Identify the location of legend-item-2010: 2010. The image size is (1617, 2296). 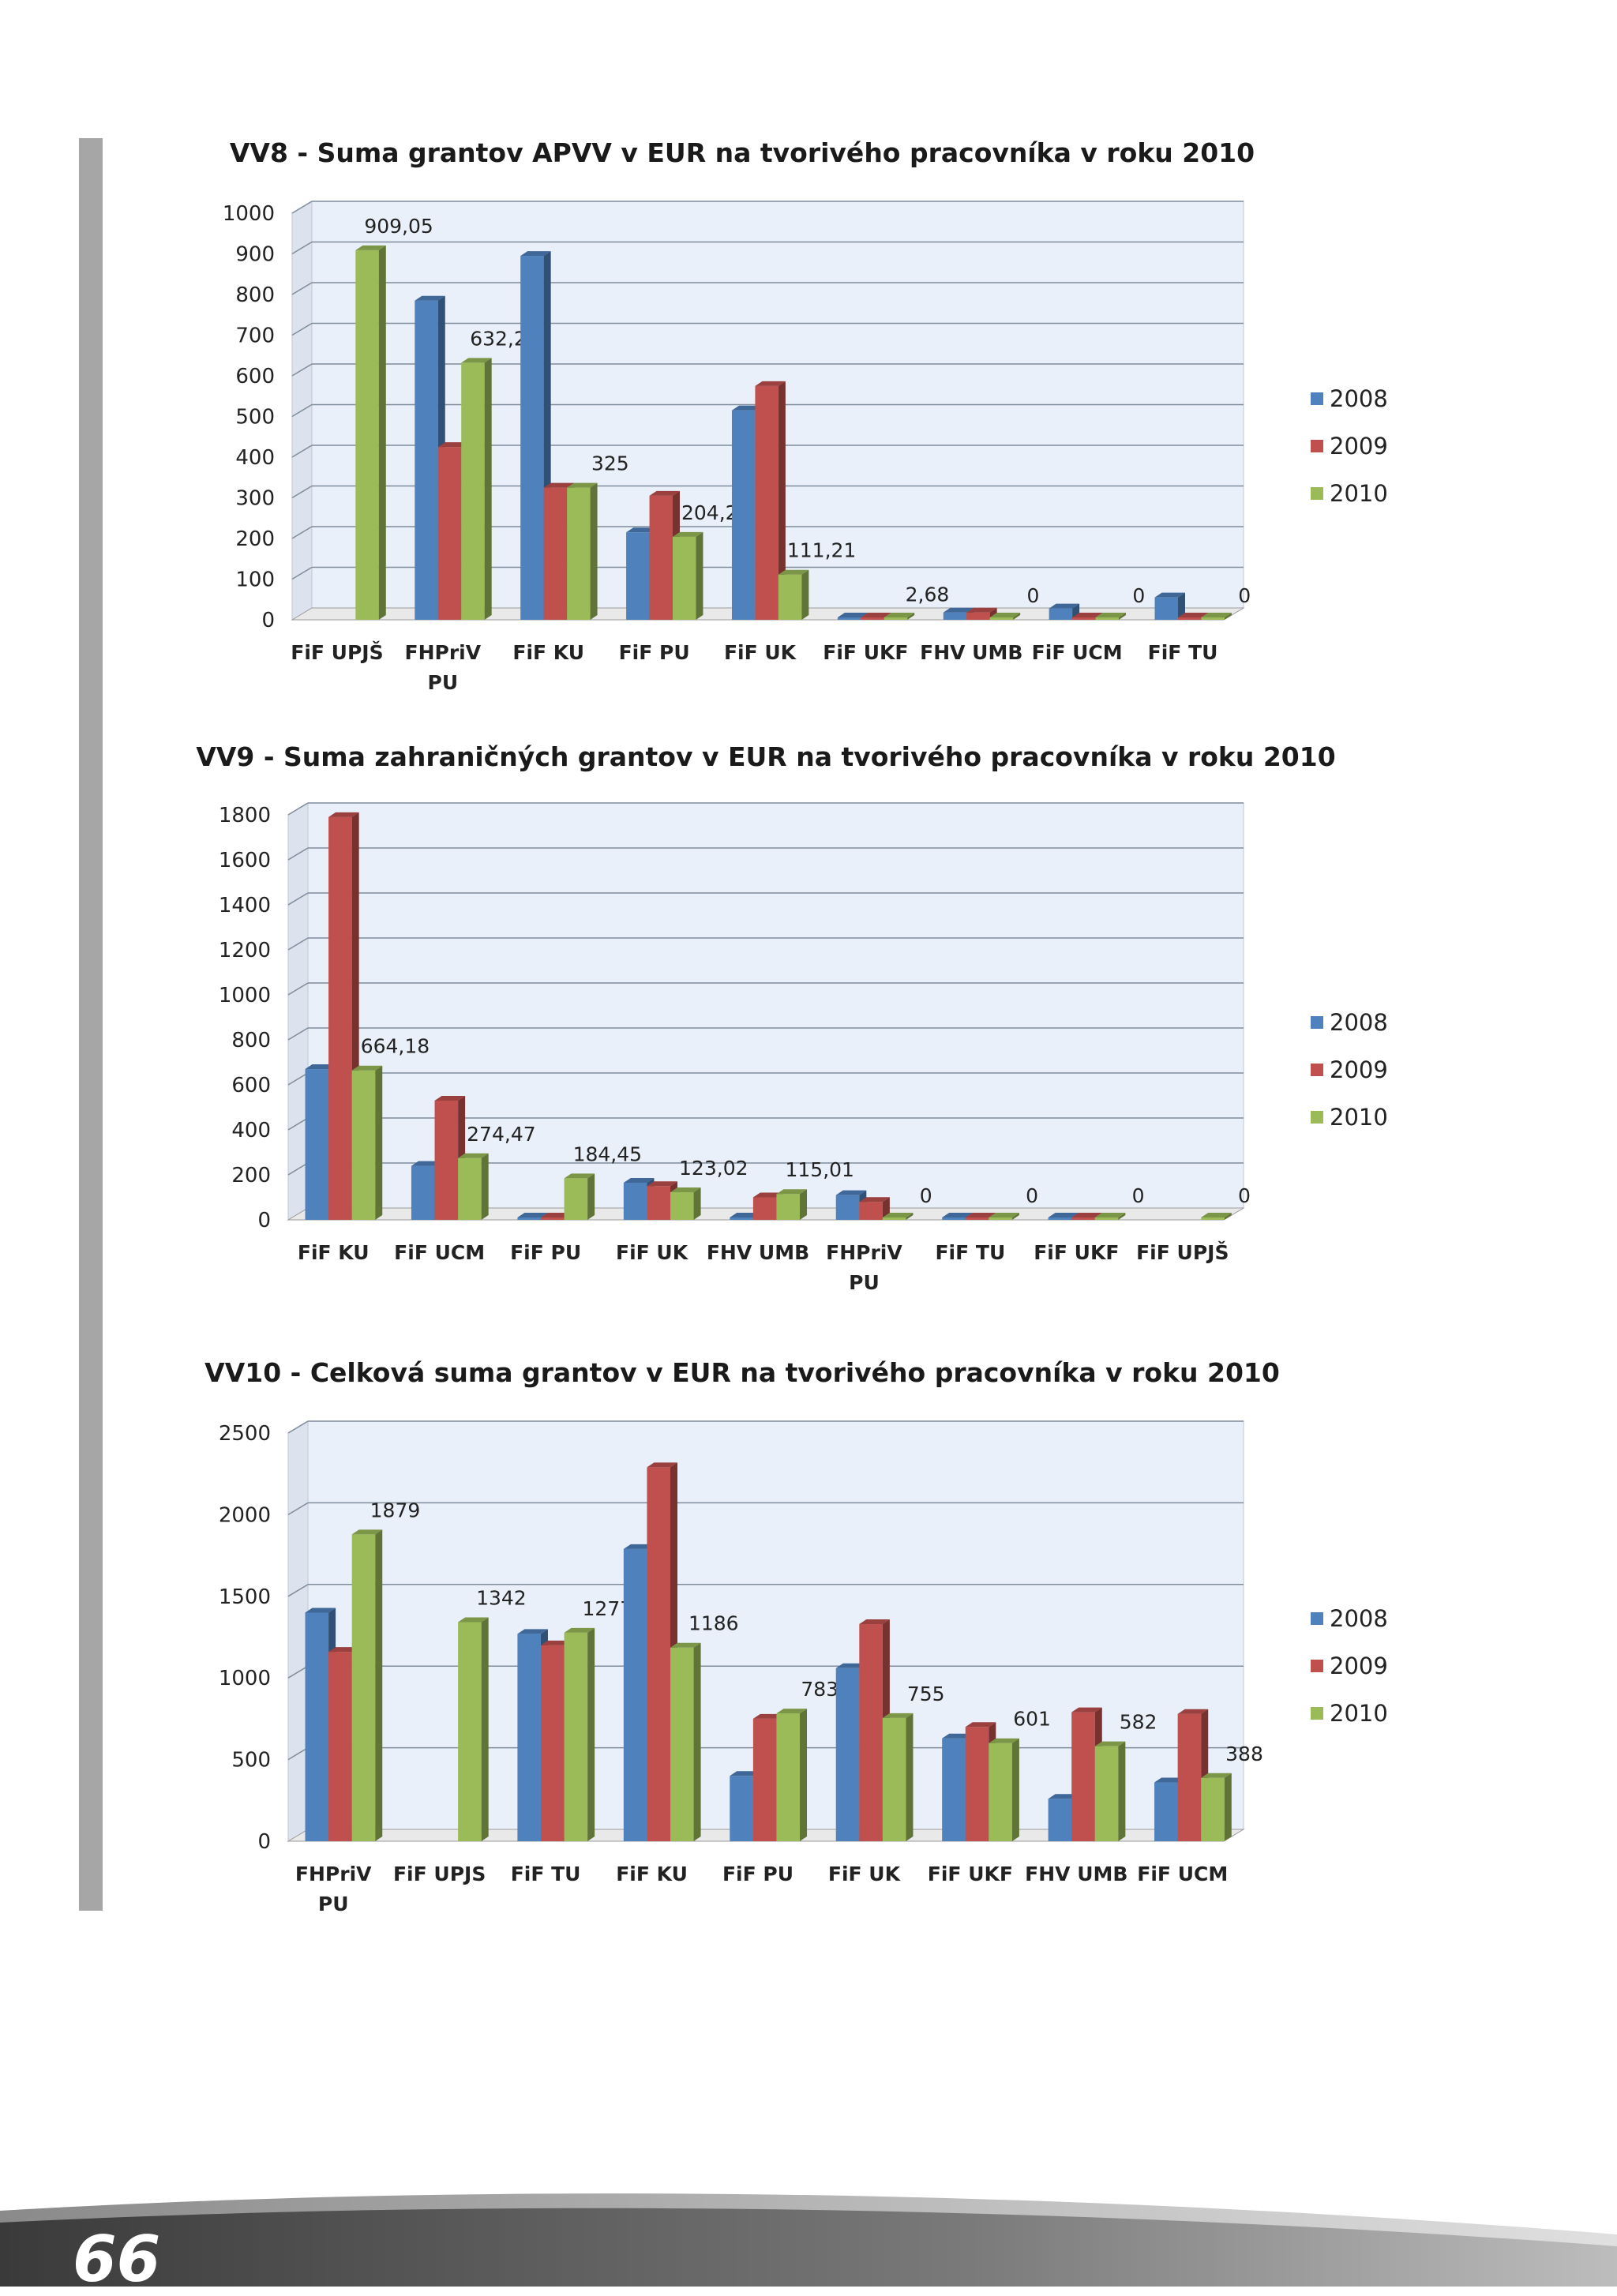
(1349, 1713).